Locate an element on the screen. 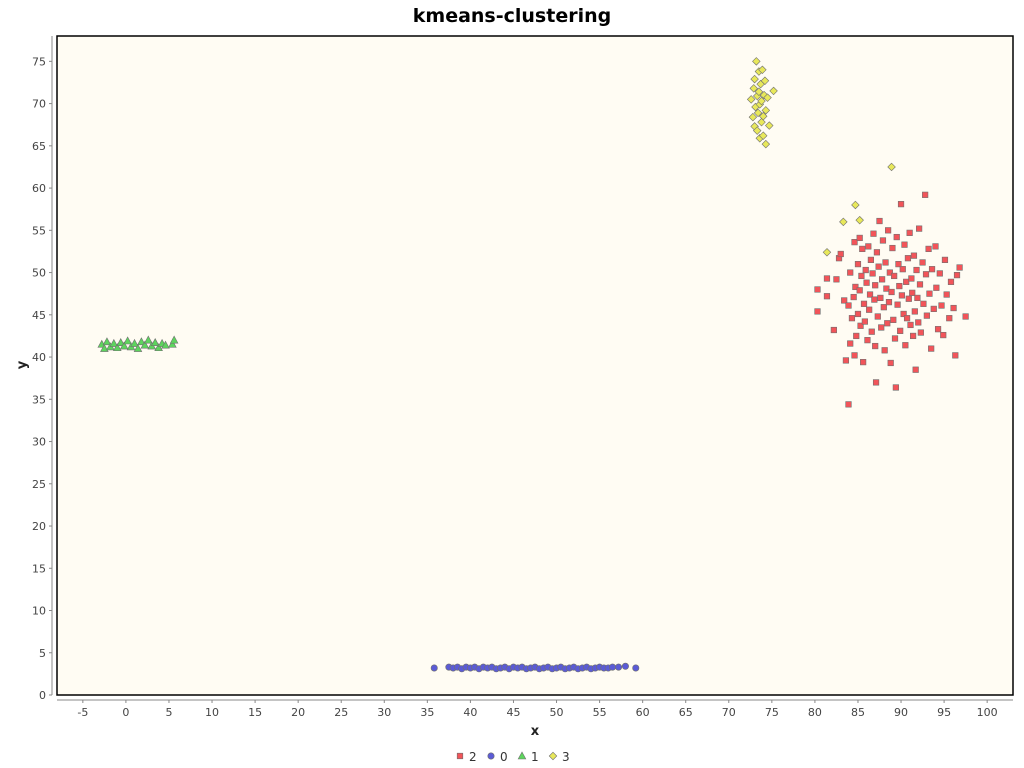 This screenshot has height=768, width=1024. legend-label-0: 0 is located at coordinates (504, 757).